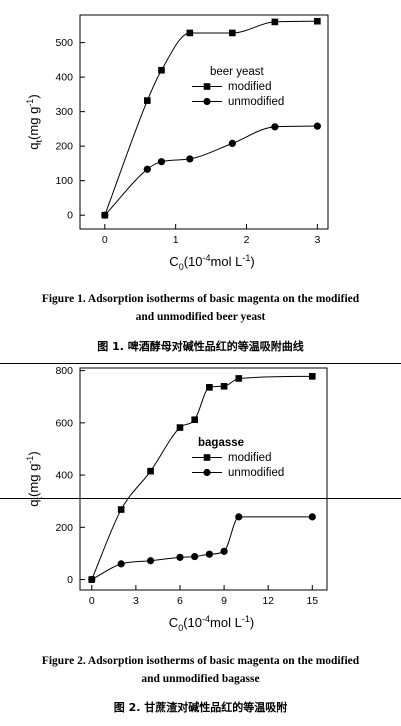 The width and height of the screenshot is (401, 726). I want to click on chart-2-legend: bagasse modified unmodified, so click(238, 458).